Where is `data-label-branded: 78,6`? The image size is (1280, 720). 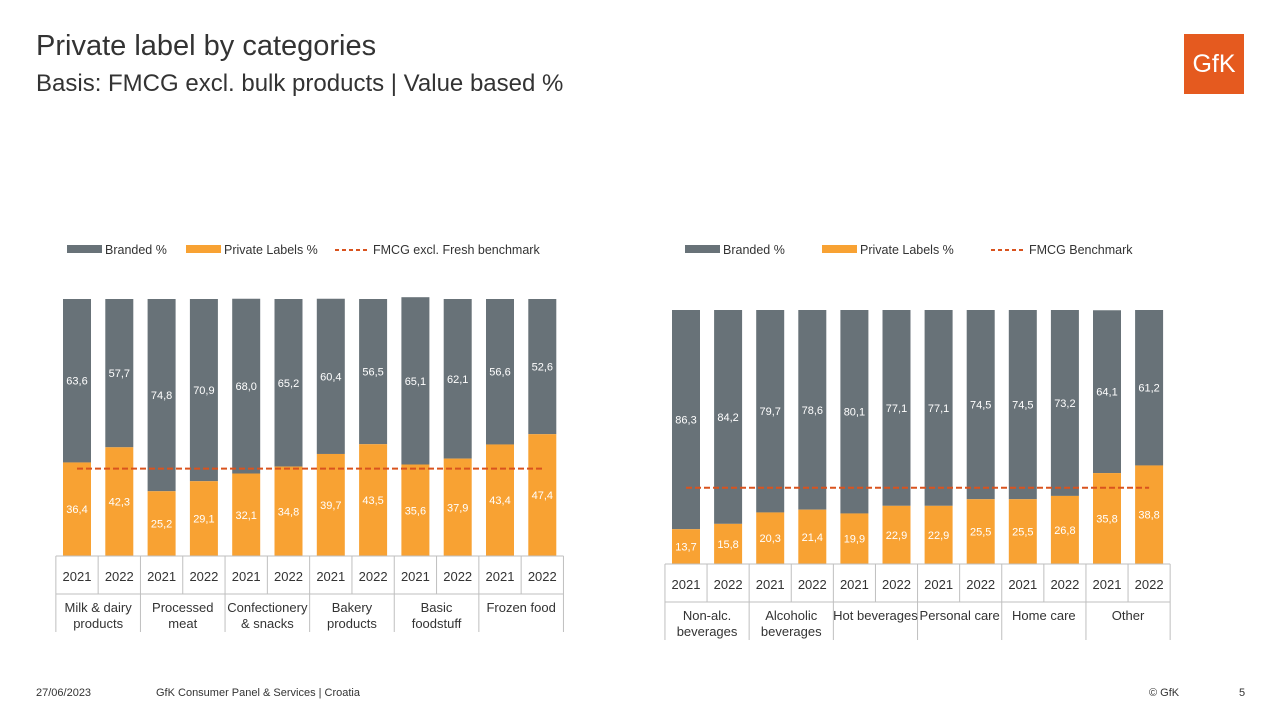
data-label-branded: 78,6 is located at coordinates (812, 411).